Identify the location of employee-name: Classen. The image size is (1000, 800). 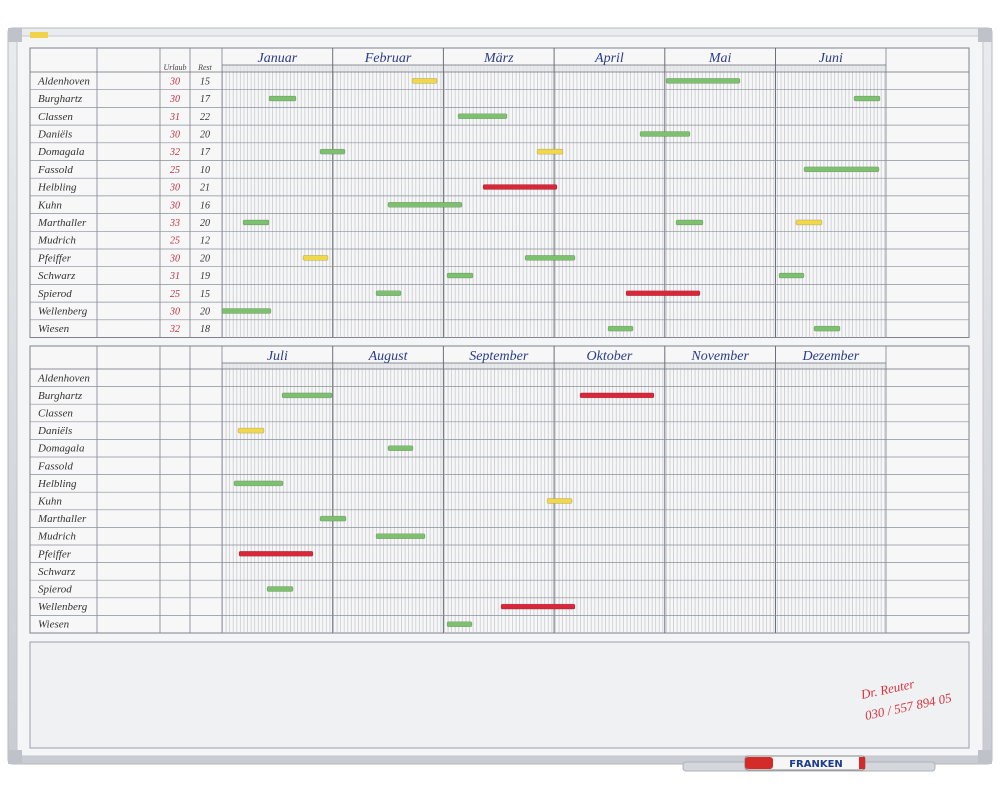
(55, 414).